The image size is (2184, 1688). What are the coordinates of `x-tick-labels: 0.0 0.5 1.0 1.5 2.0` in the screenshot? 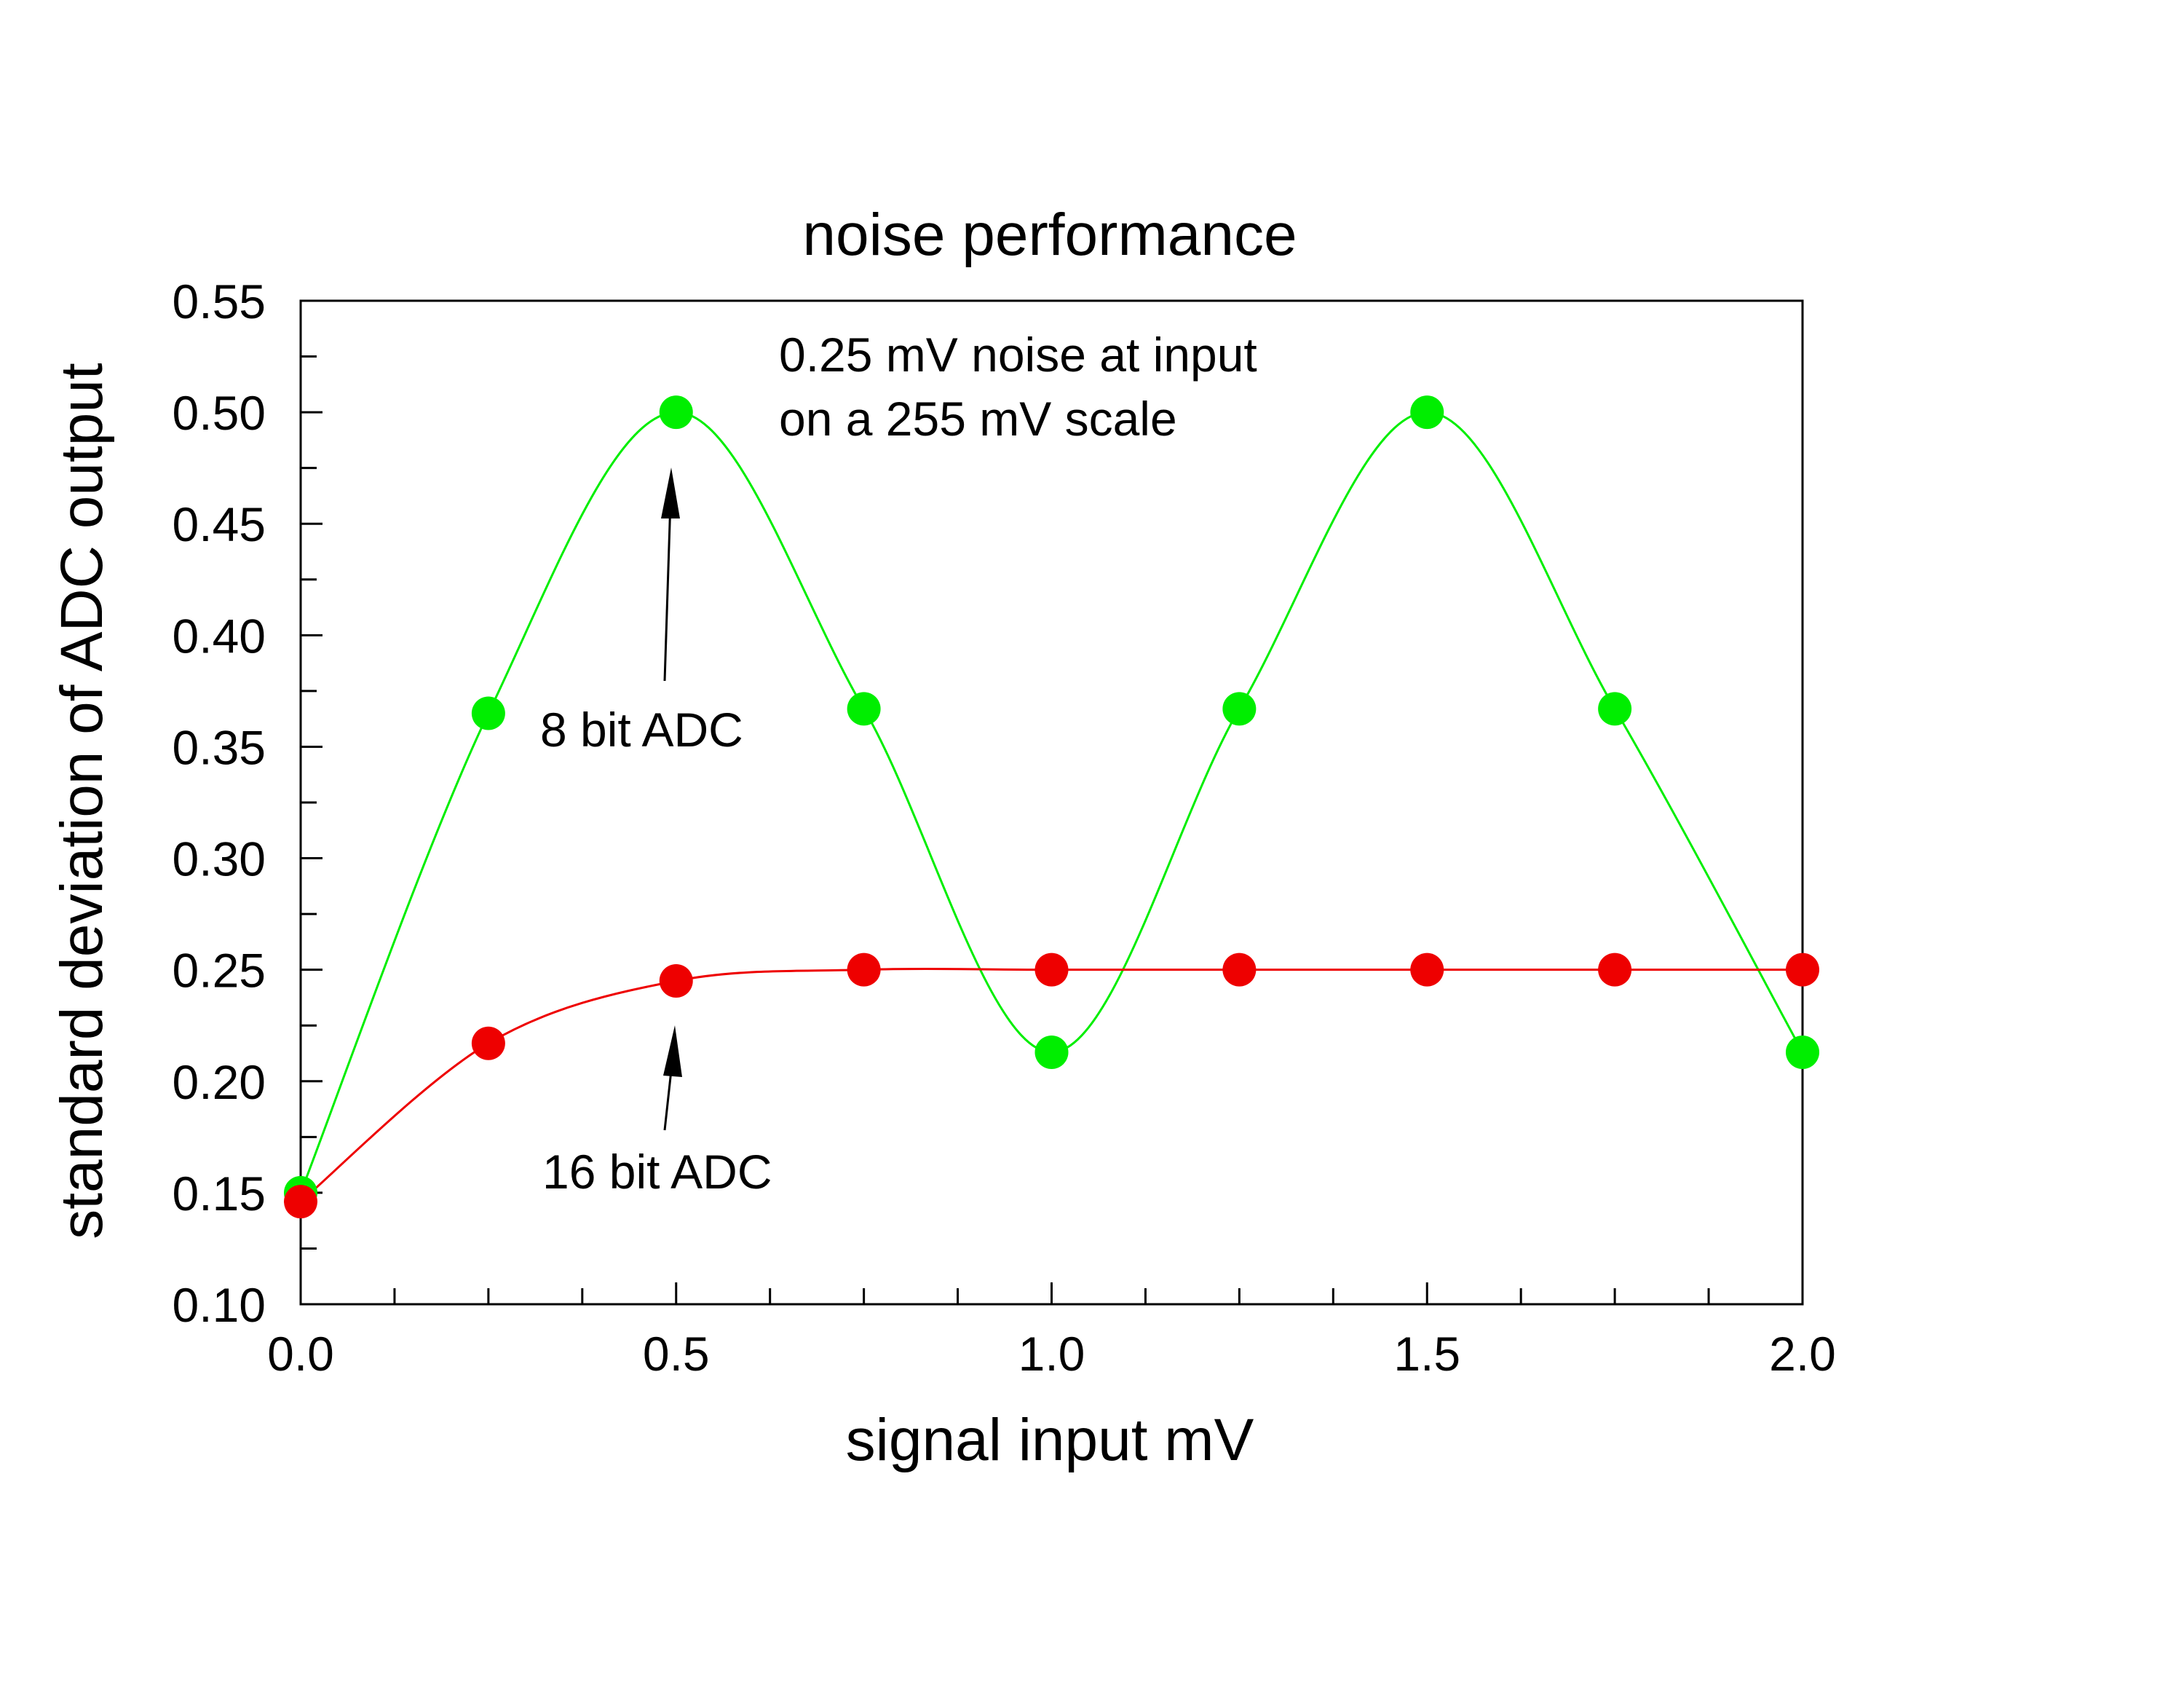 It's located at (1051, 1354).